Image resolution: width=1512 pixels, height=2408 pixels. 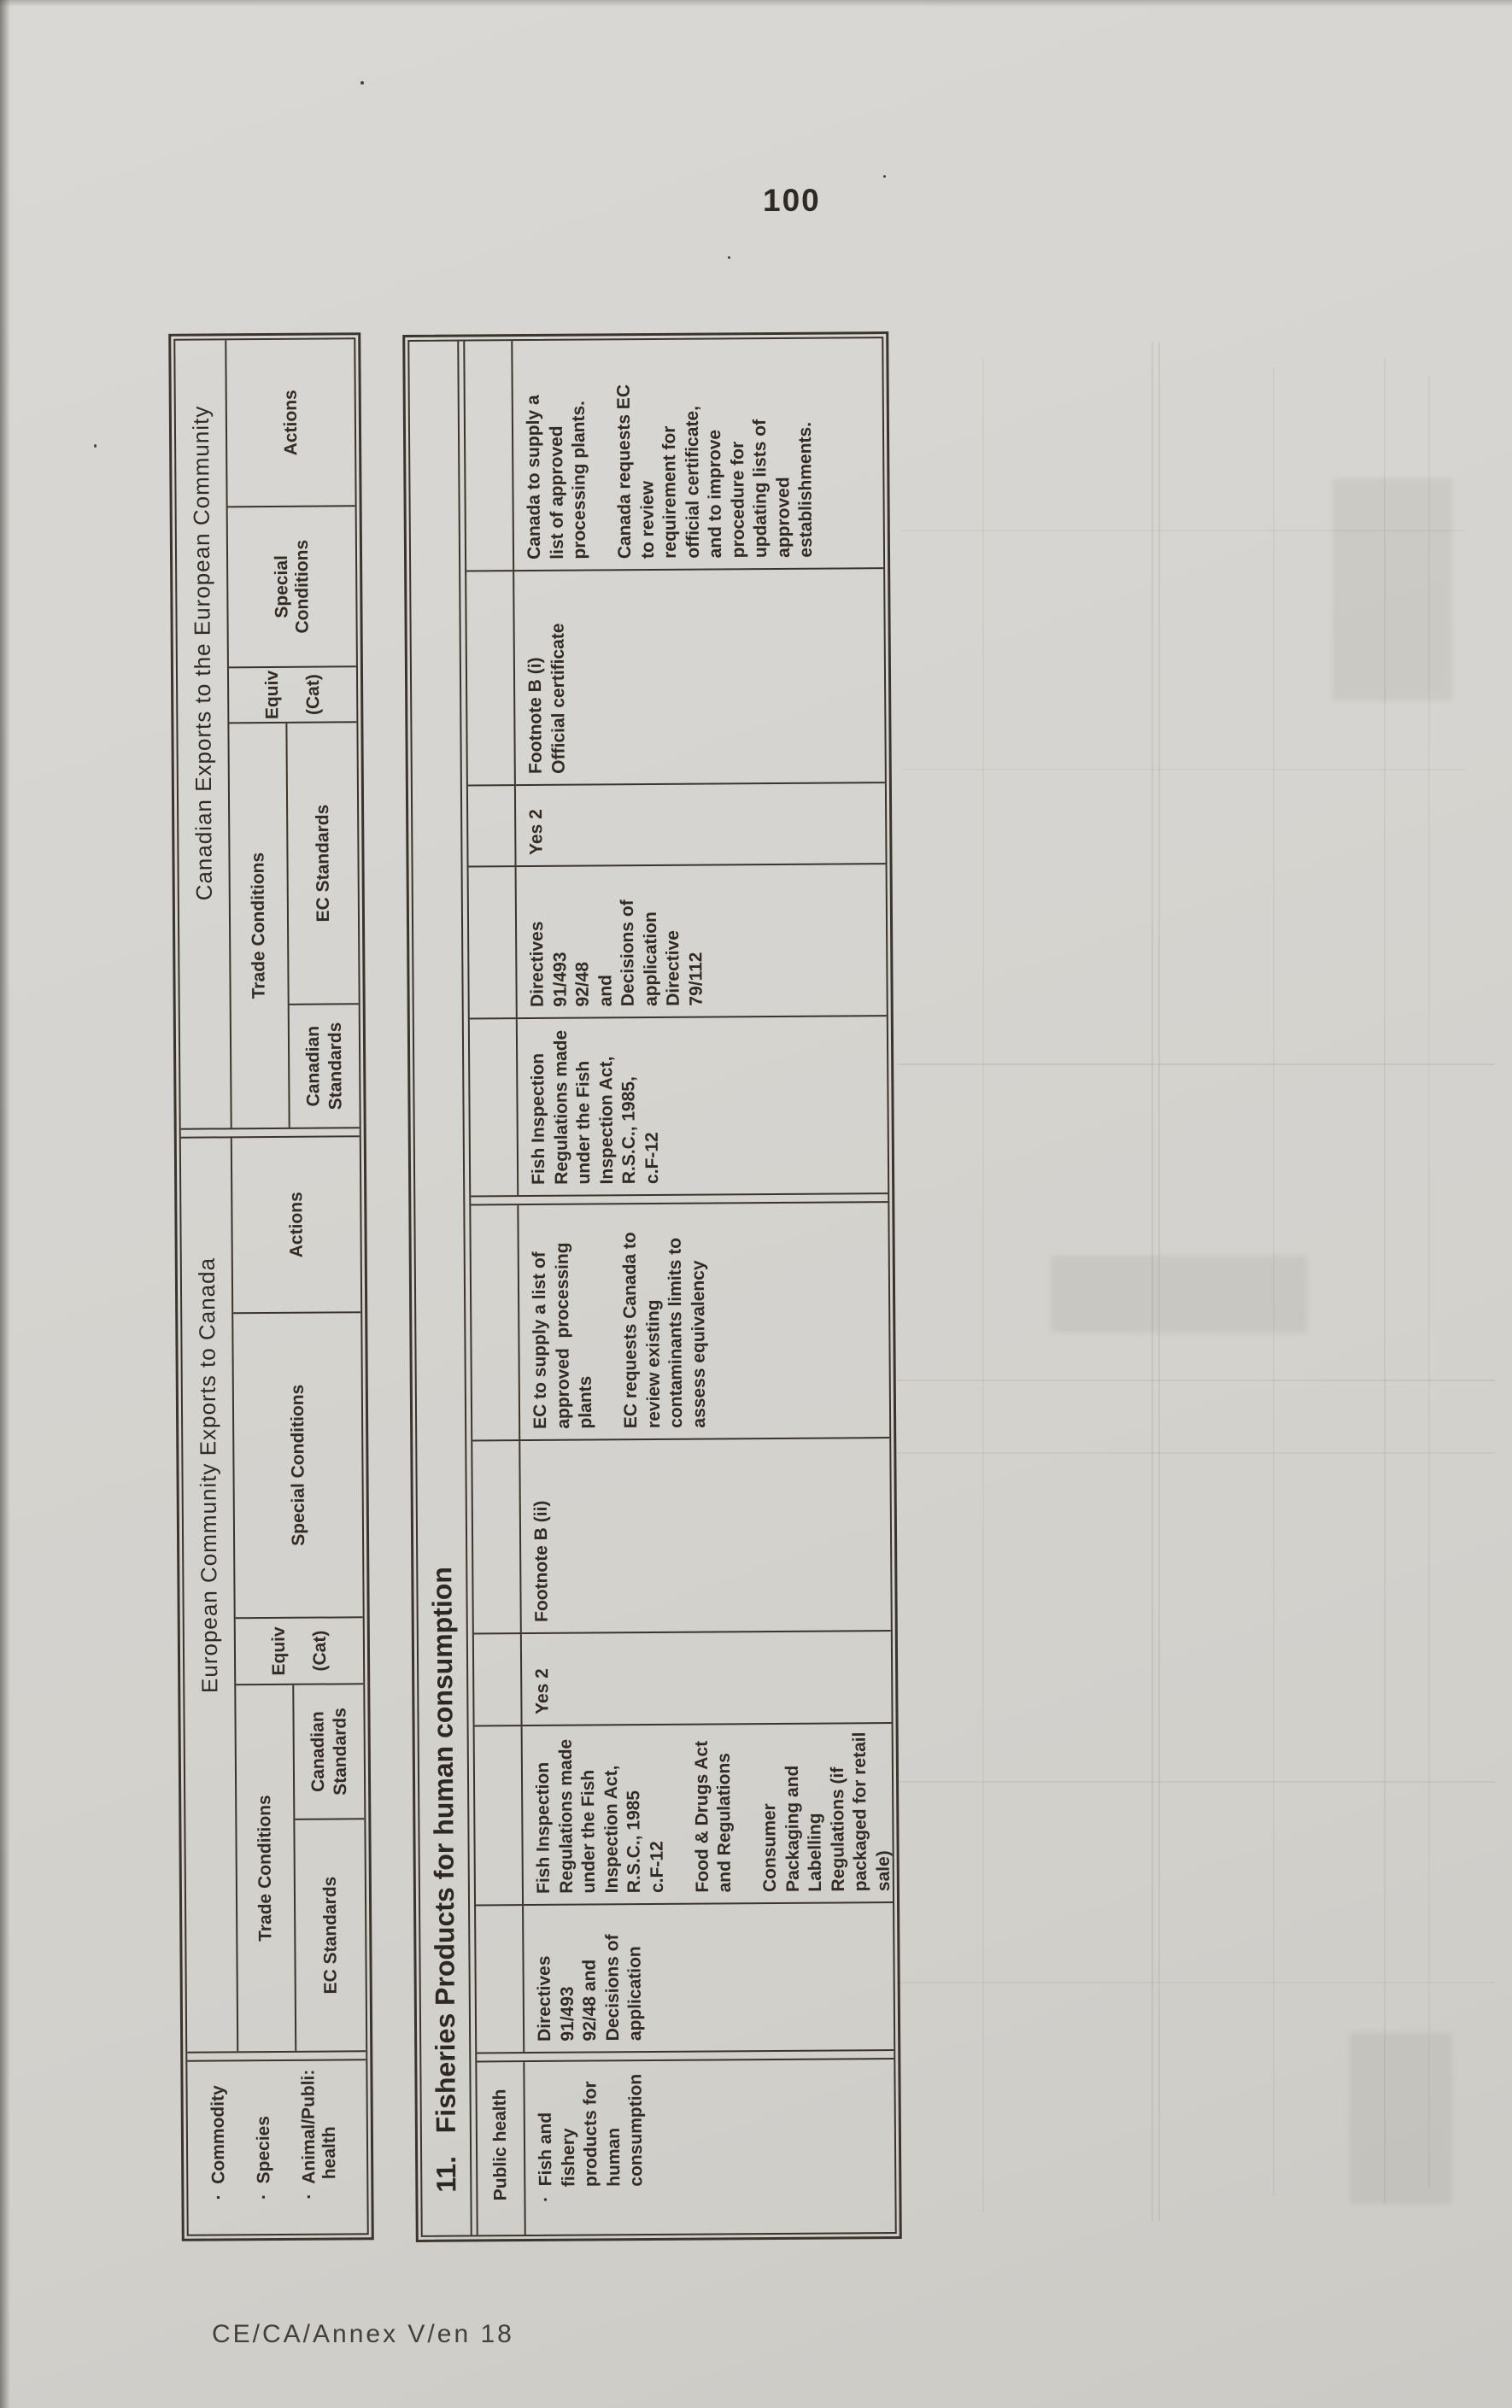 I want to click on equiv-column: Yes 2, so click(x=683, y=1679).